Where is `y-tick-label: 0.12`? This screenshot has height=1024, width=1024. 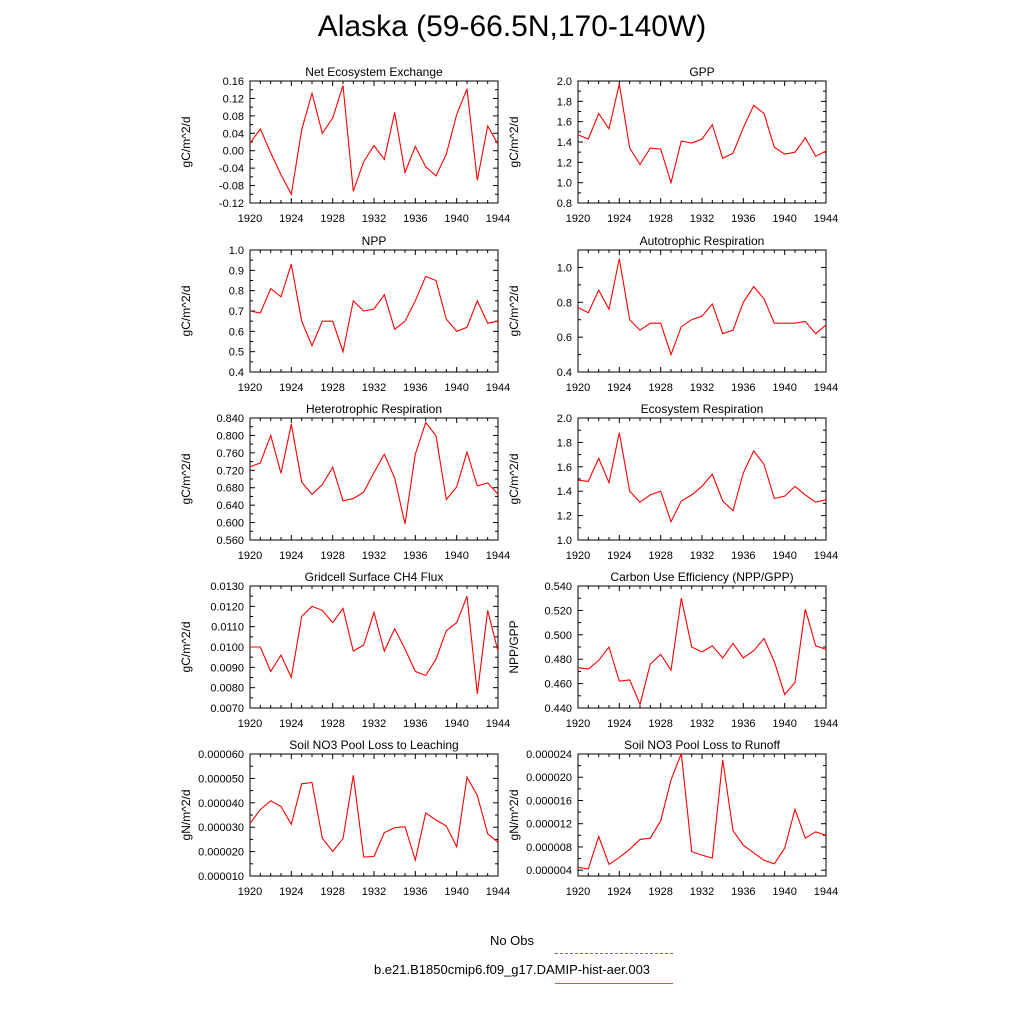 y-tick-label: 0.12 is located at coordinates (233, 99).